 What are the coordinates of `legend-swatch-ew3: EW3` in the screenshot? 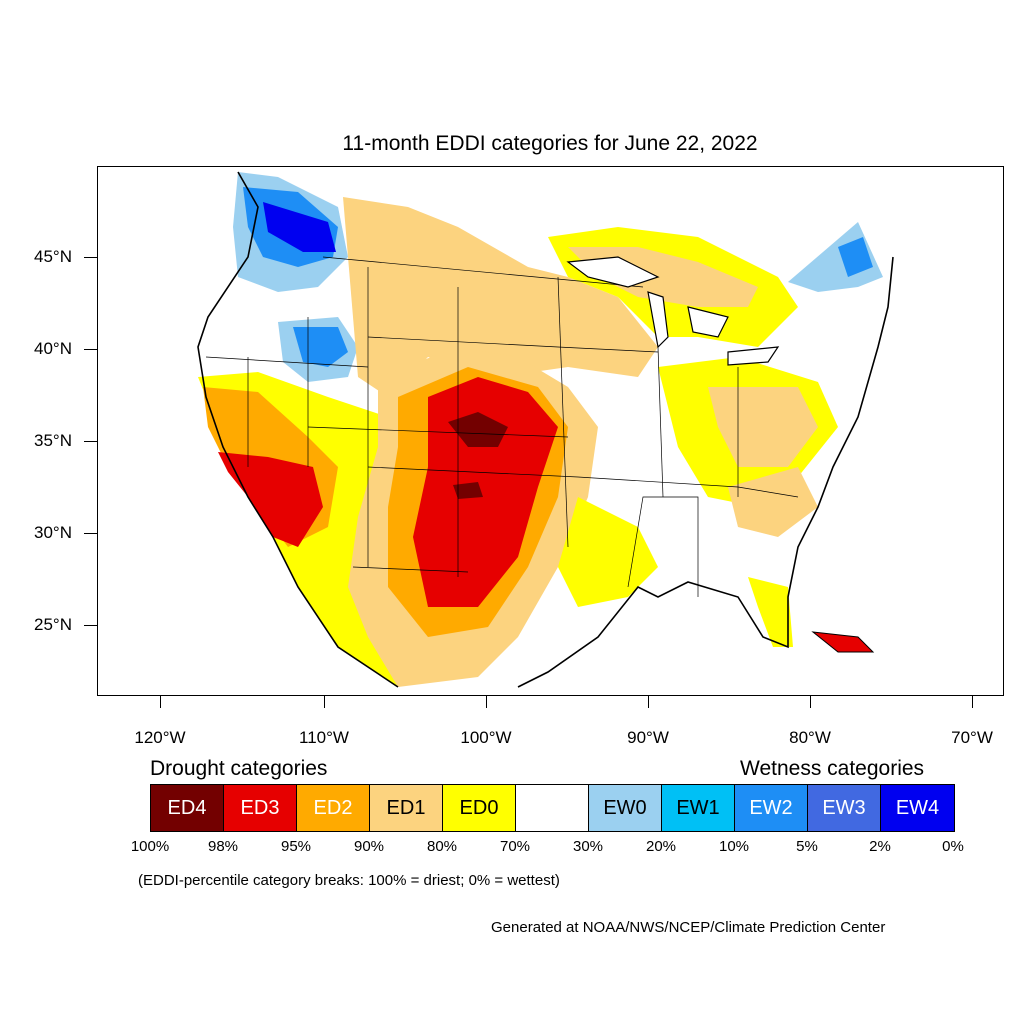 It's located at (844, 808).